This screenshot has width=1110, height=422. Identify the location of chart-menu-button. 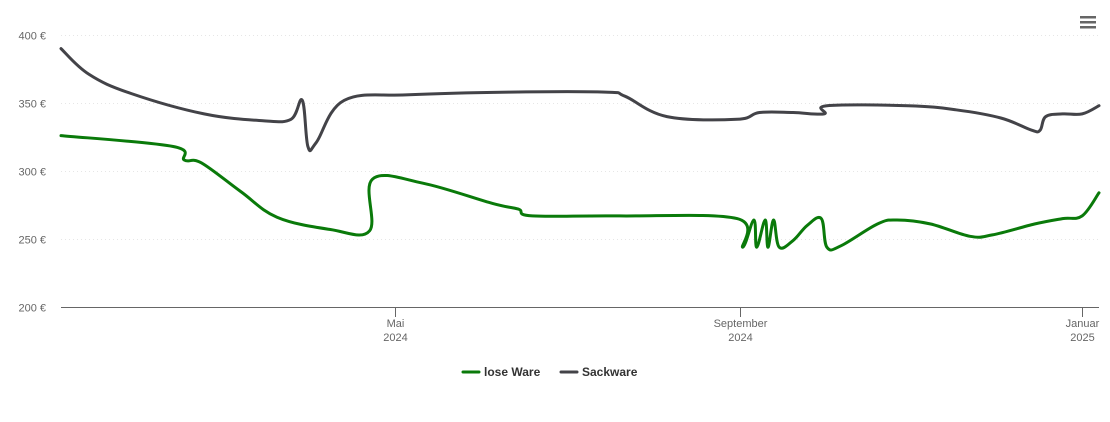
(1088, 22).